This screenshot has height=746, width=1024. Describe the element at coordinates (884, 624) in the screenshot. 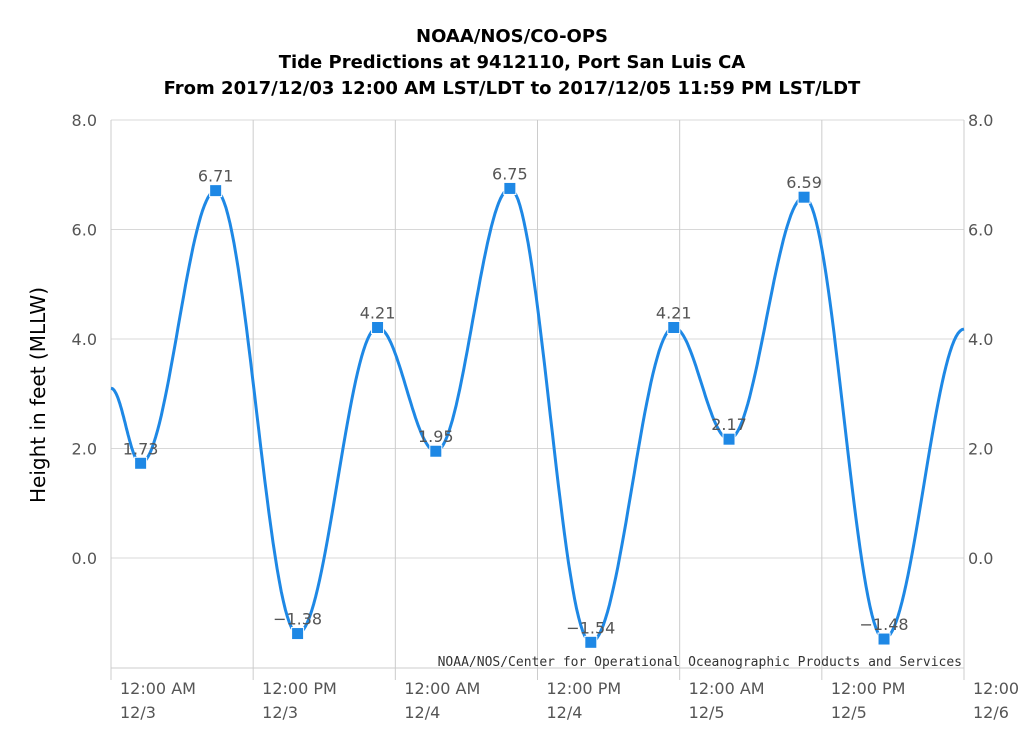

I see `data-label: −1.48` at that location.